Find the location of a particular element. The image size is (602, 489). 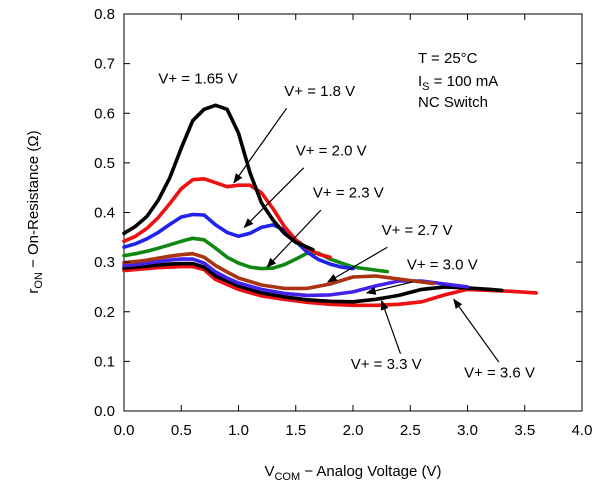

annotation-label-1-65v: V+ = 1.65 V is located at coordinates (197, 78).